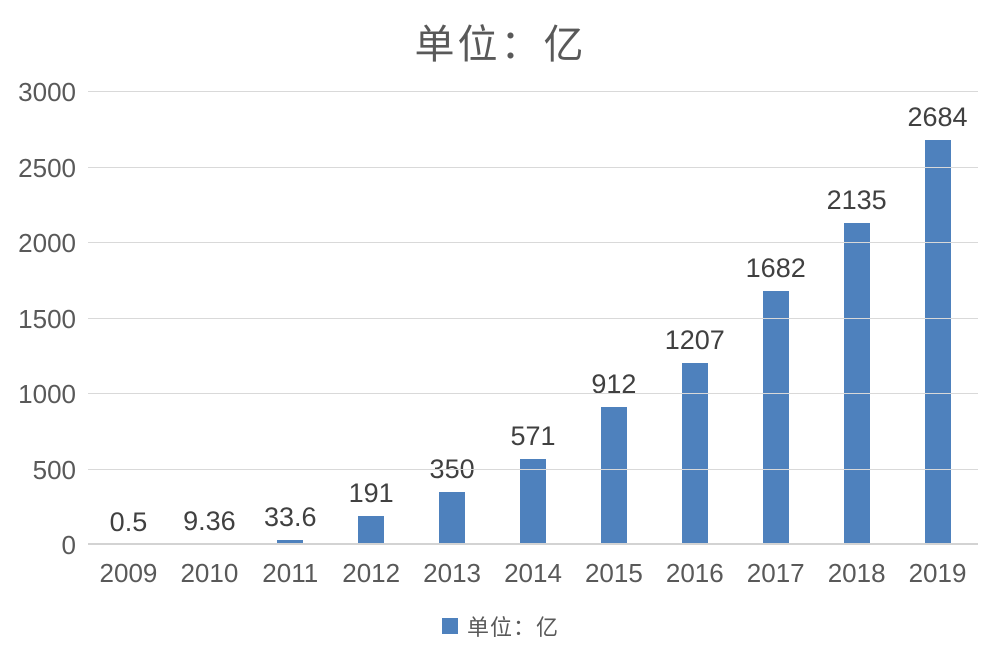 The height and width of the screenshot is (667, 1001). I want to click on x-tick-label-2016: 2016, so click(694, 573).